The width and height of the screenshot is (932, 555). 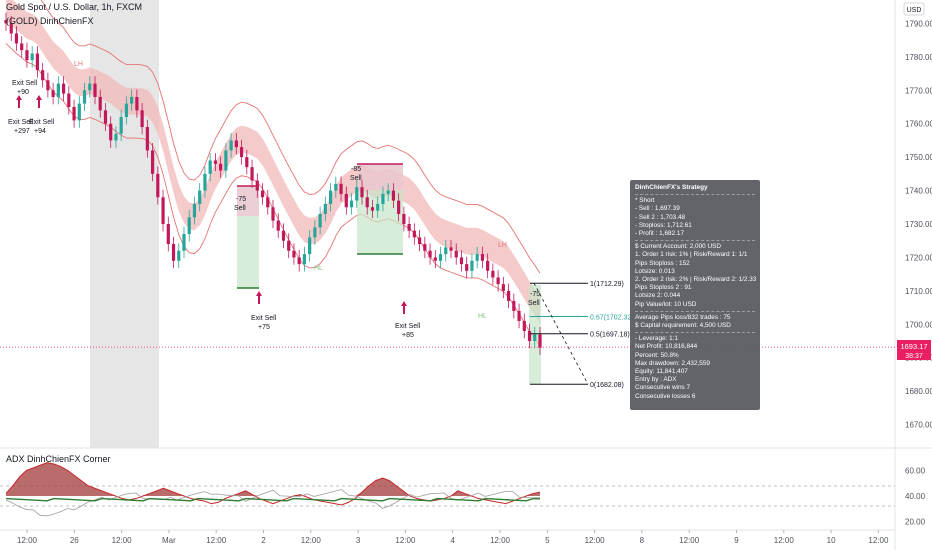 What do you see at coordinates (356, 169) in the screenshot?
I see `sell-value: -85` at bounding box center [356, 169].